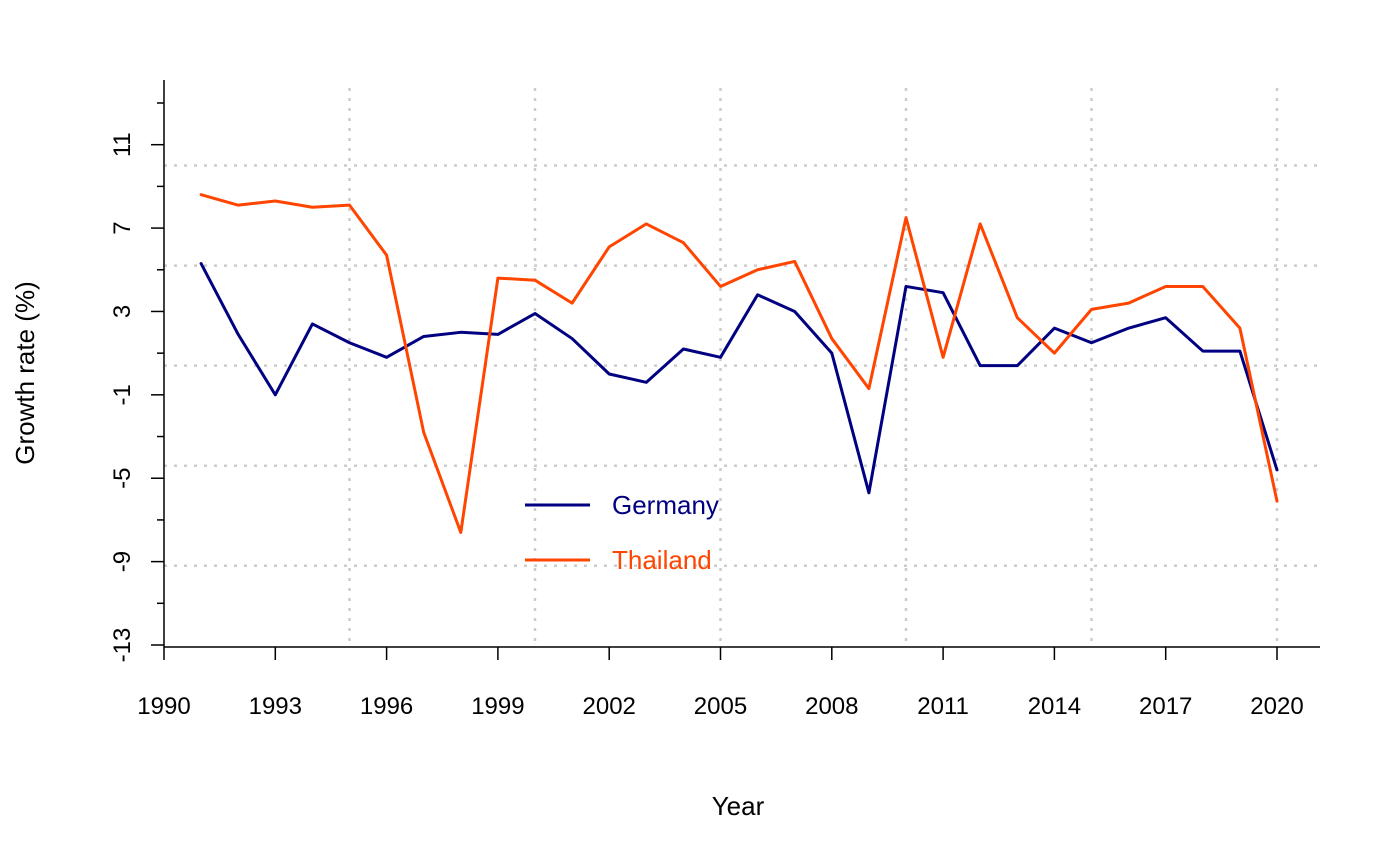 Image resolution: width=1400 pixels, height=865 pixels. Describe the element at coordinates (122, 394) in the screenshot. I see `y-tick-label: -1` at that location.